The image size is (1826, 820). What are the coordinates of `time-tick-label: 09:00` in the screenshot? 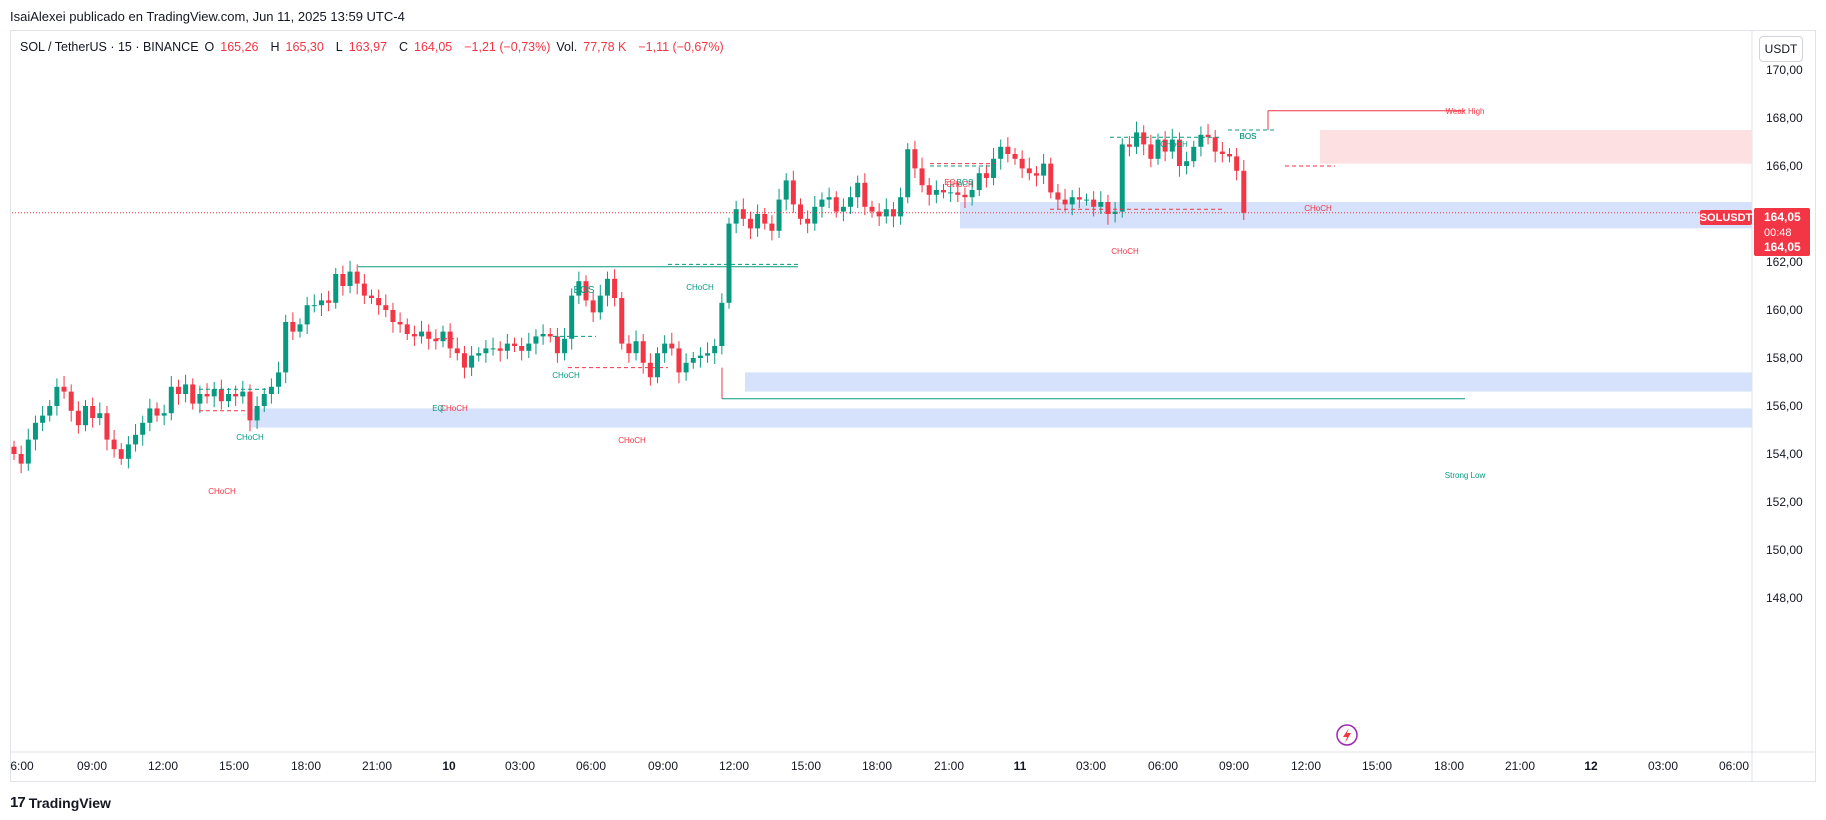 It's located at (663, 766).